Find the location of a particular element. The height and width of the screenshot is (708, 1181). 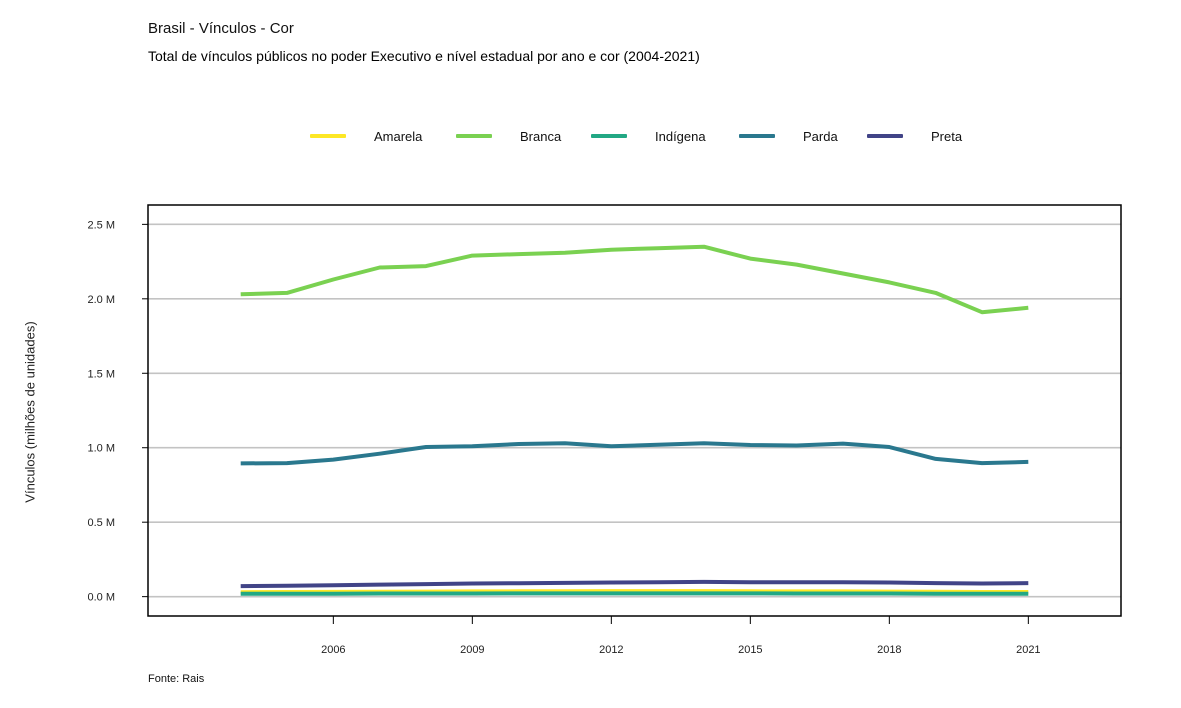

series-line-branca is located at coordinates (634, 279).